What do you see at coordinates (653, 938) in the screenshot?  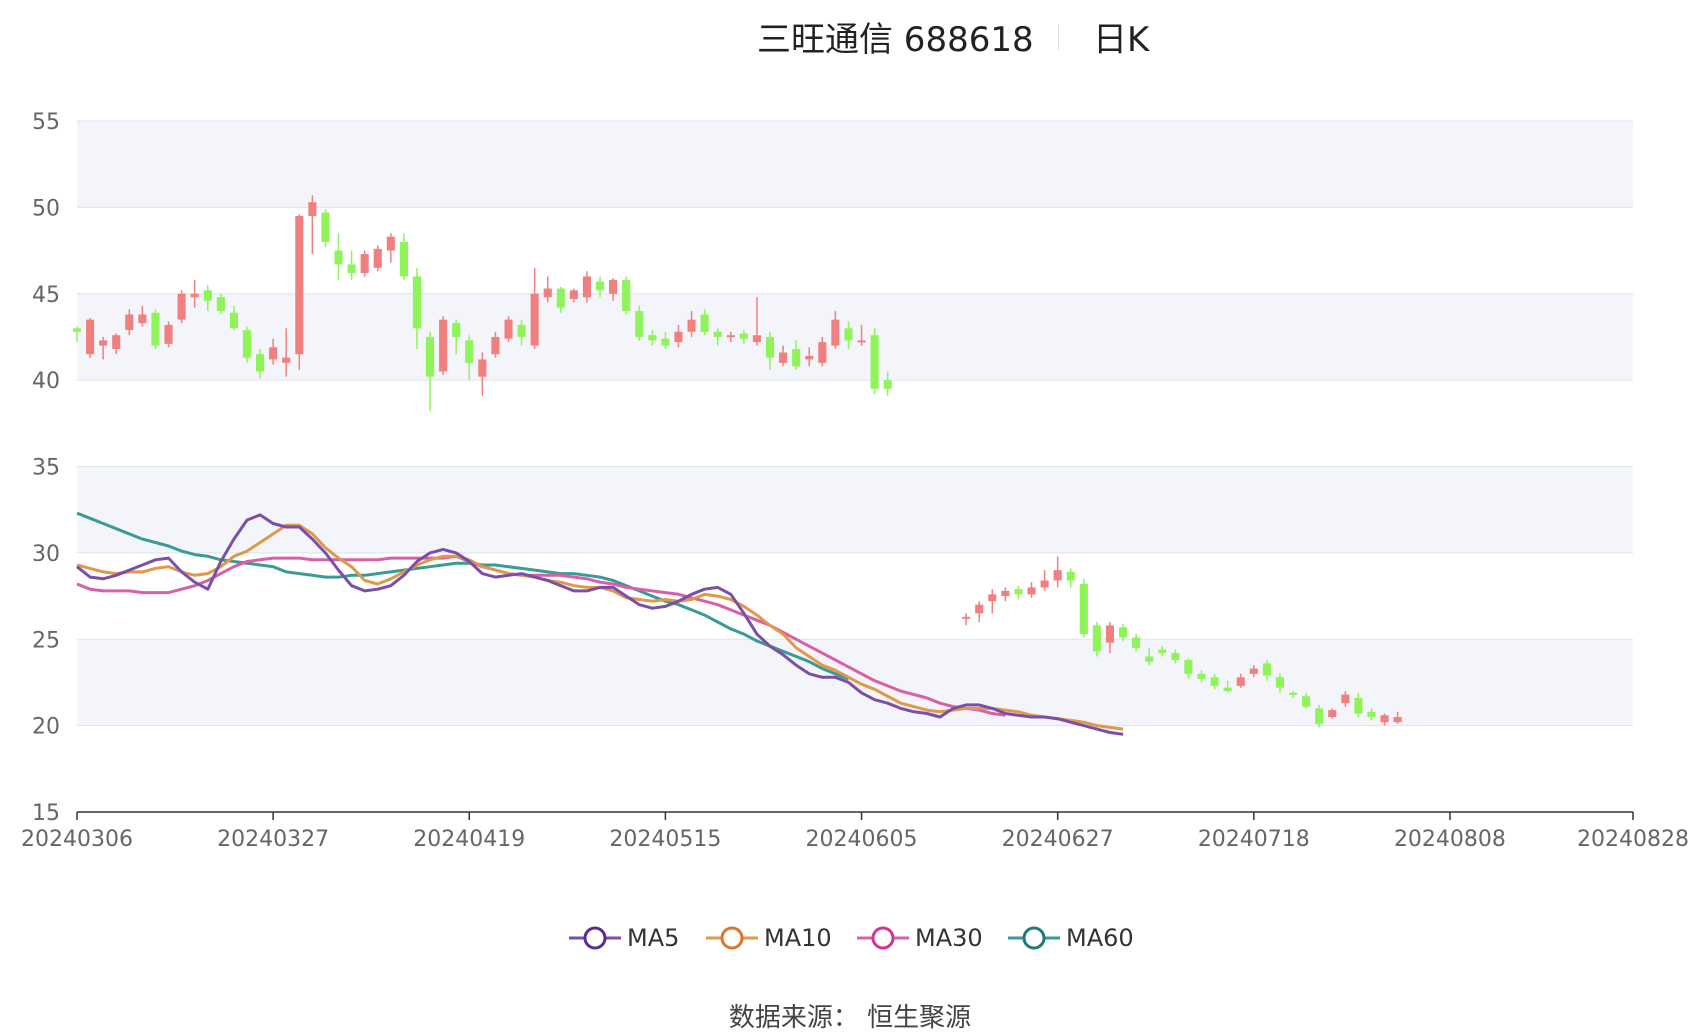 I see `legend-label-ma5: MA5` at bounding box center [653, 938].